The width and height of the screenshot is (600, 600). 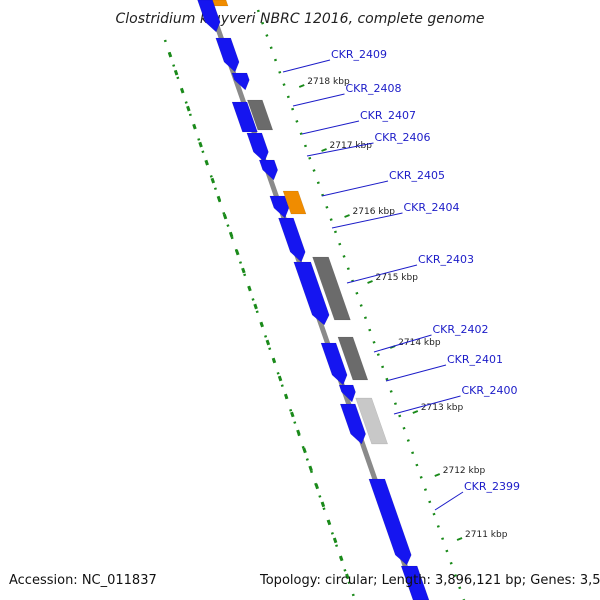 What do you see at coordinates (374, 212) in the screenshot?
I see `scale-tick-label: 2716 kbp` at bounding box center [374, 212].